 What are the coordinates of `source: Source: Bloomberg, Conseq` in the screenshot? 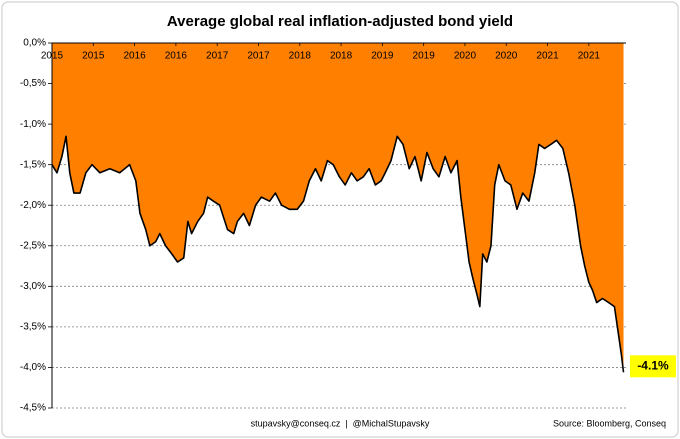 It's located at (609, 423).